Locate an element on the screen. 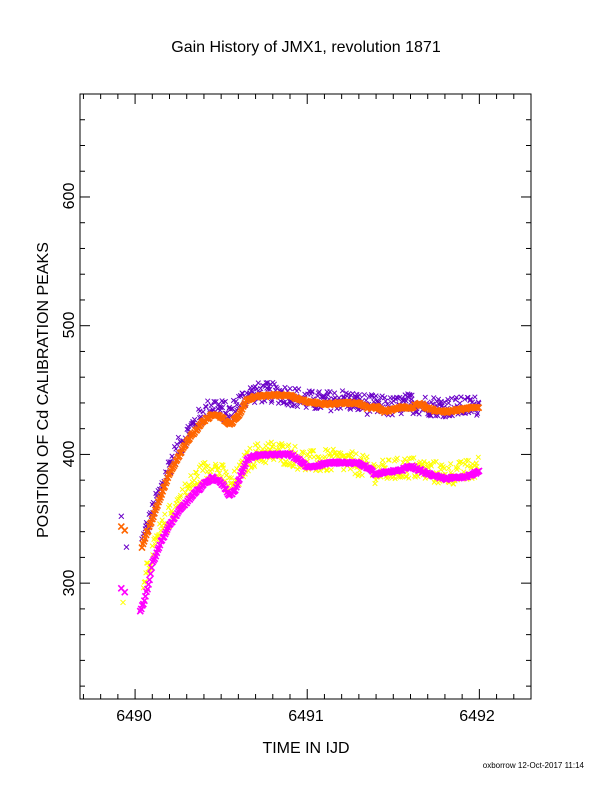 This screenshot has height=792, width=612. x-tick-label: 6492 is located at coordinates (477, 716).